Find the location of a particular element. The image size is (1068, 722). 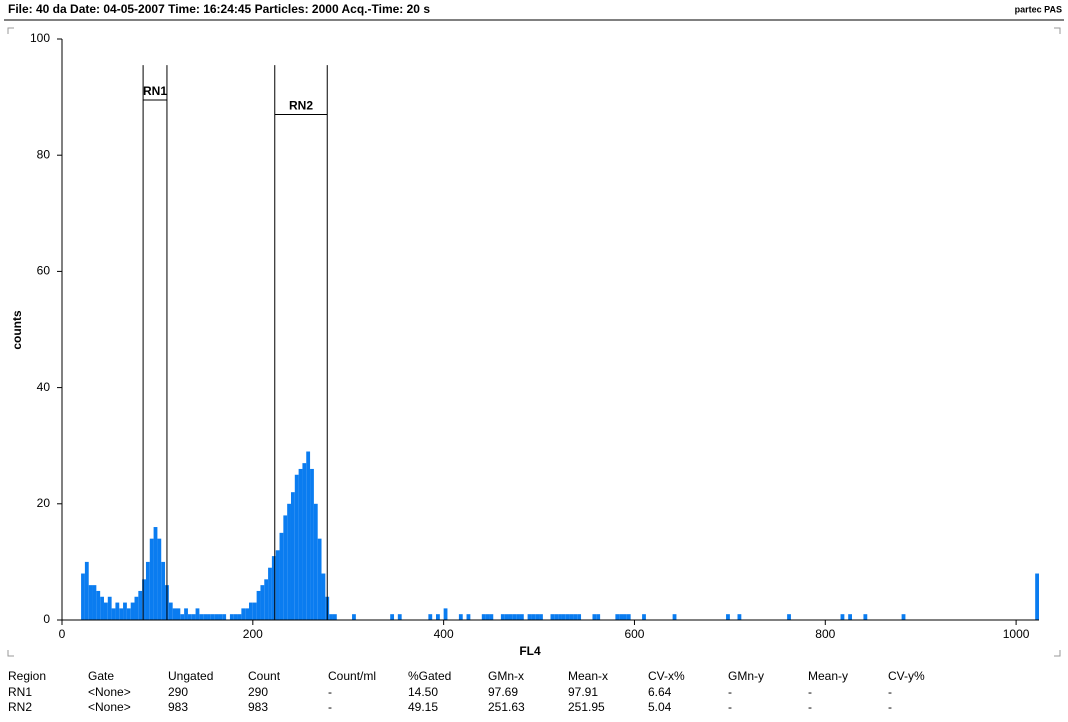

table-cell: 97.91 is located at coordinates (583, 692).